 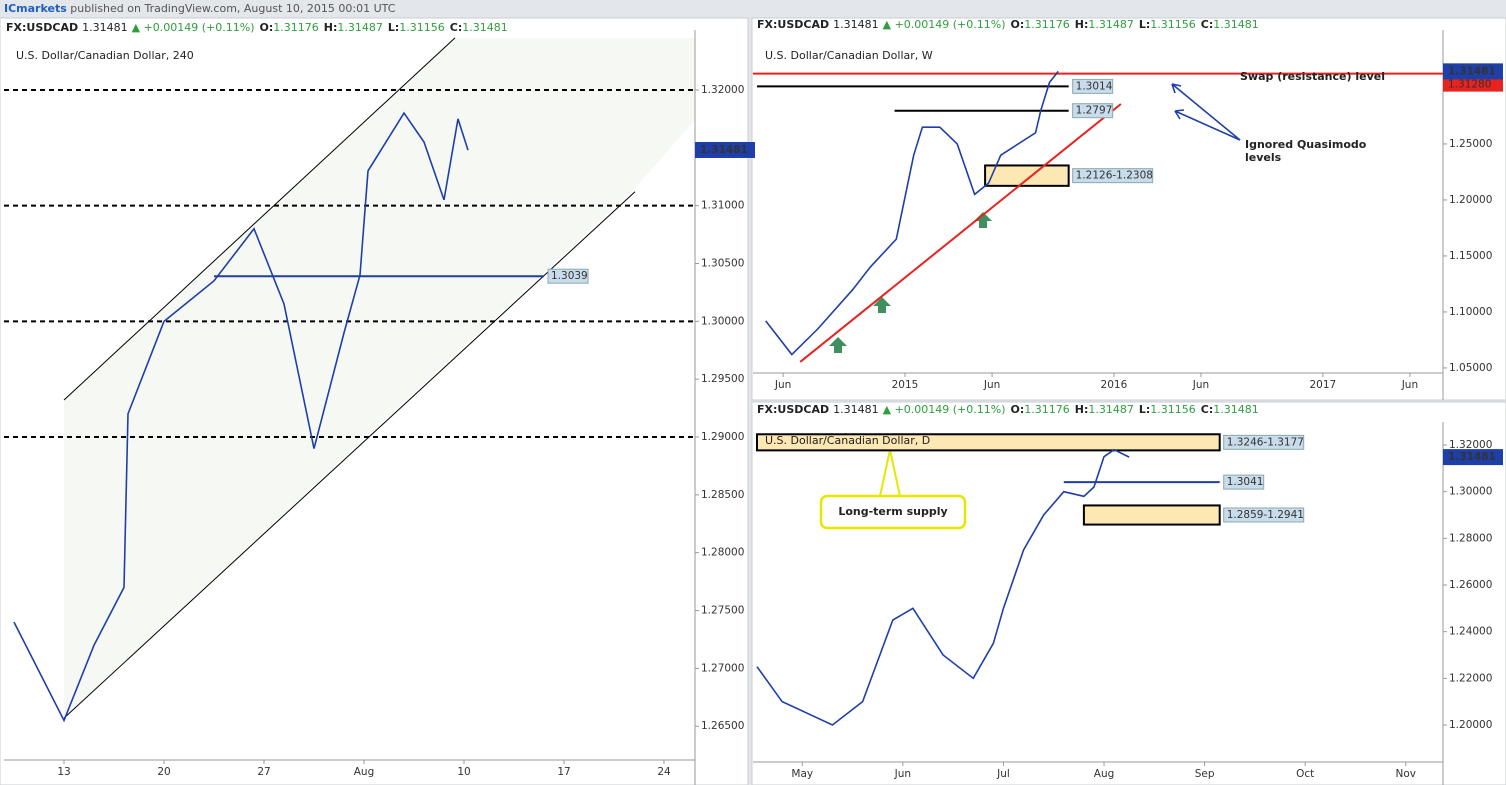 What do you see at coordinates (722, 263) in the screenshot?
I see `y-tick-label: 1.30500` at bounding box center [722, 263].